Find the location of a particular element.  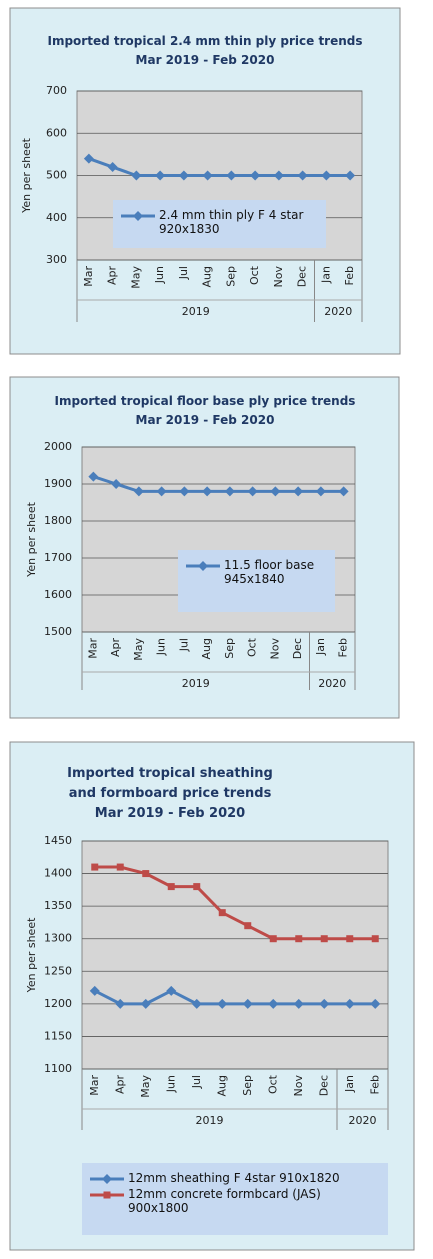

legend-label: 12mm sheathing F 4star 910x1820 is located at coordinates (234, 1178).